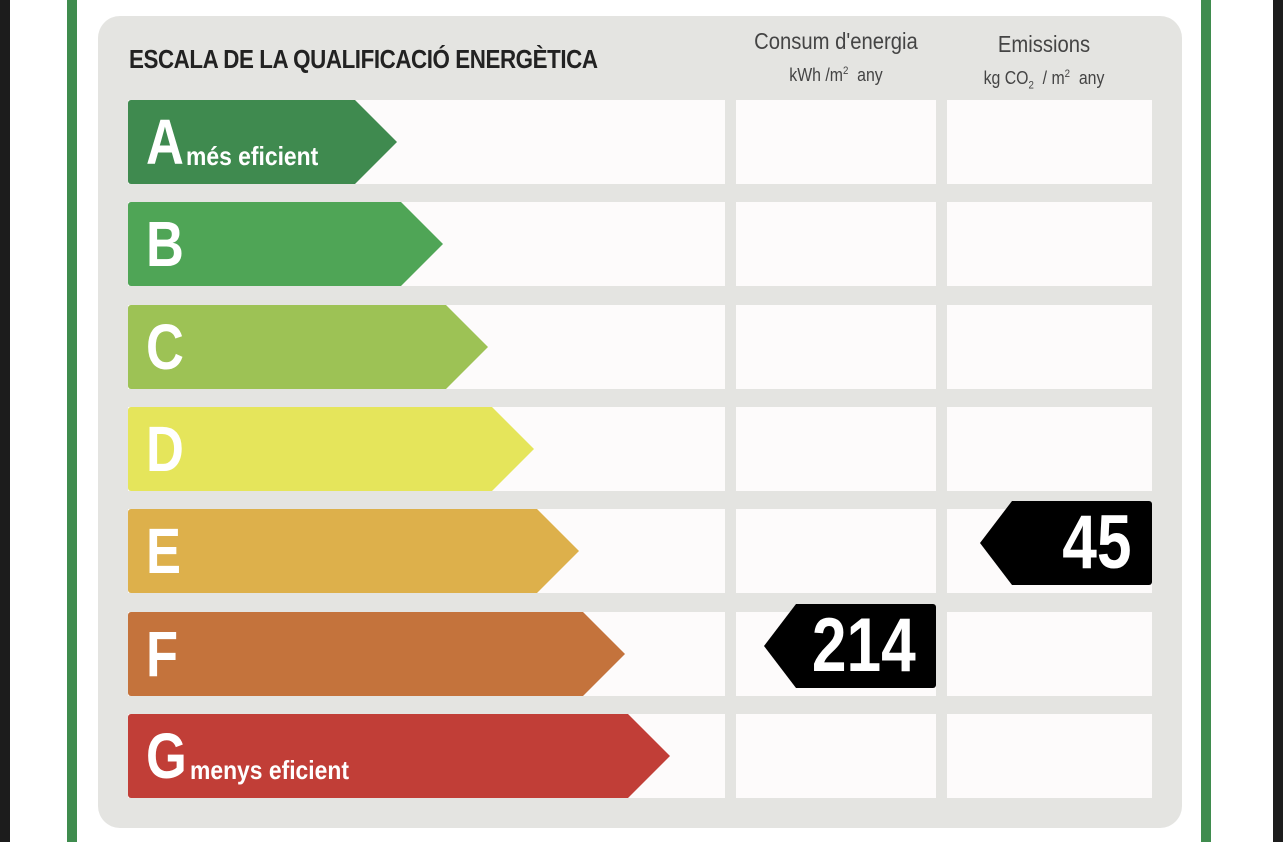 This screenshot has width=1283, height=842. Describe the element at coordinates (165, 449) in the screenshot. I see `rating-letter: D` at that location.